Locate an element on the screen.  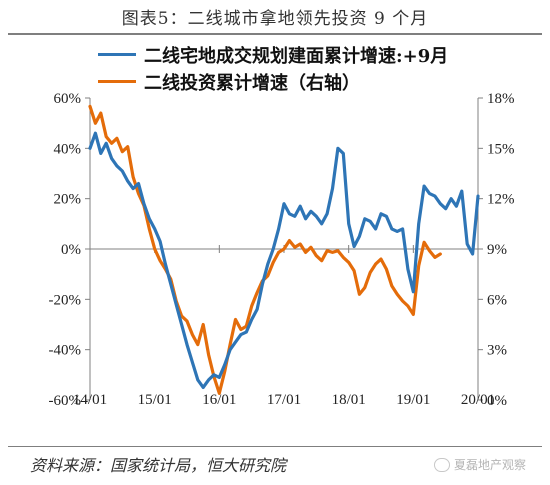
watermark: 夏磊地产观察 is located at coordinates (479, 464).